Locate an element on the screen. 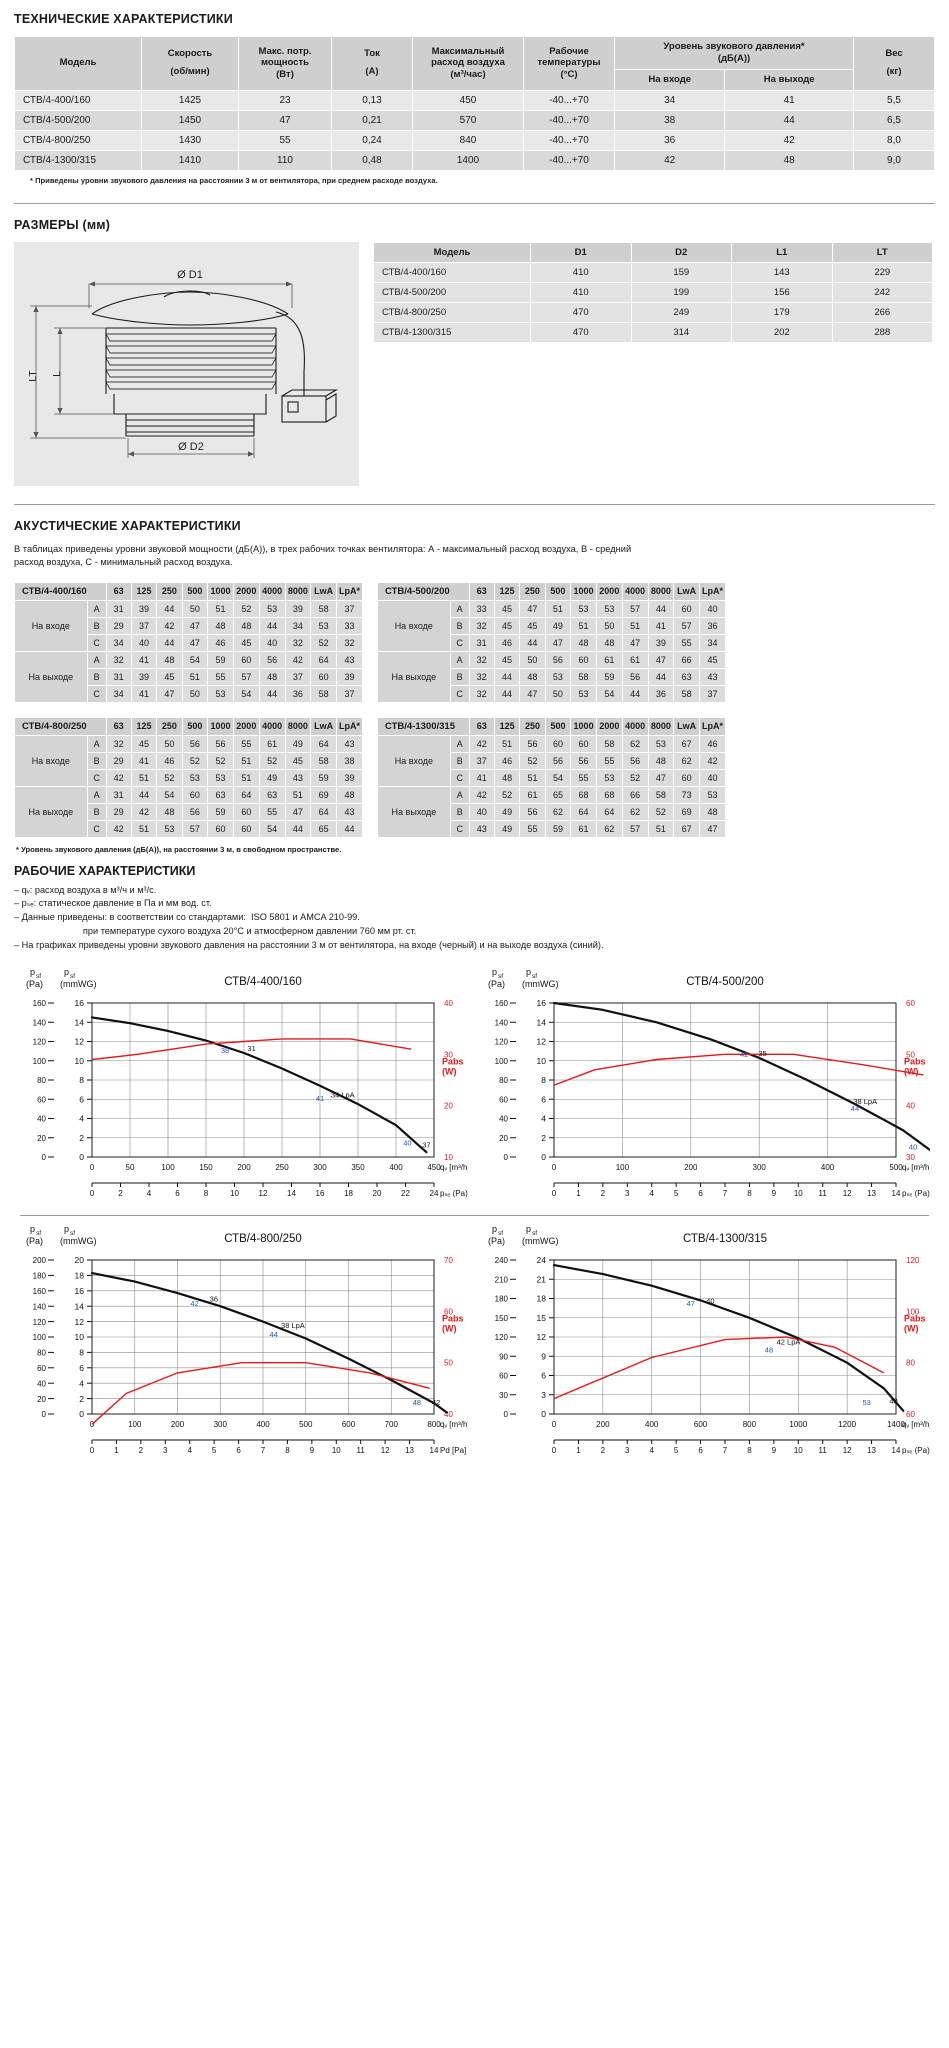 The image size is (949, 2048). acoustic-value: 37 is located at coordinates (712, 693).